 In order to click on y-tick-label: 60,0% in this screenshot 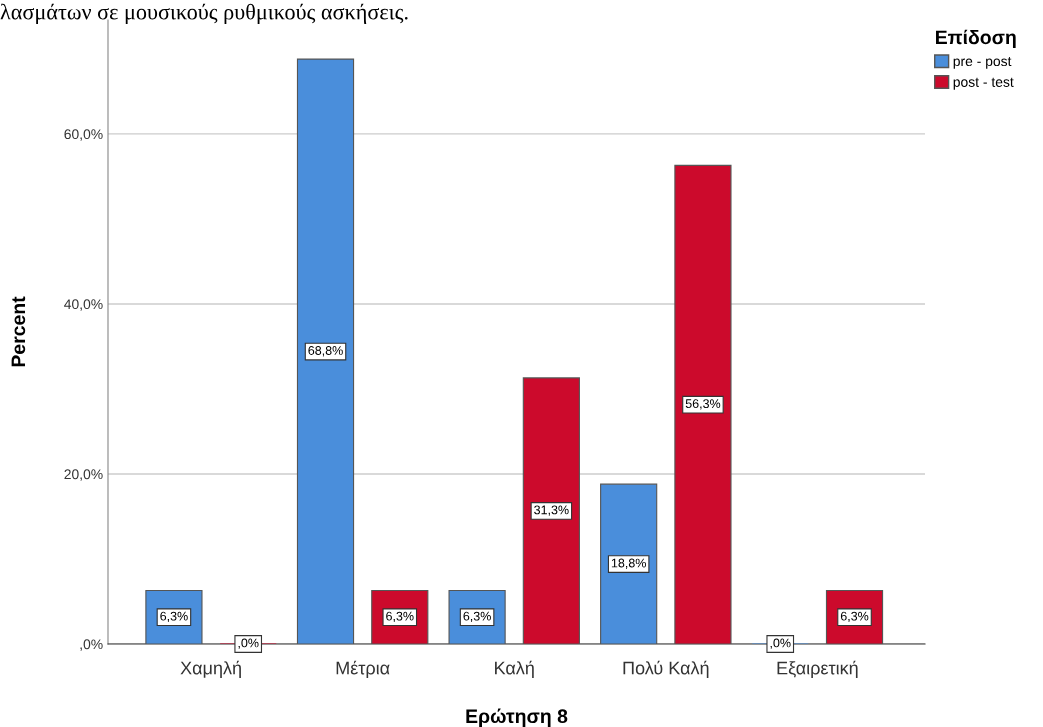, I will do `click(83, 135)`.